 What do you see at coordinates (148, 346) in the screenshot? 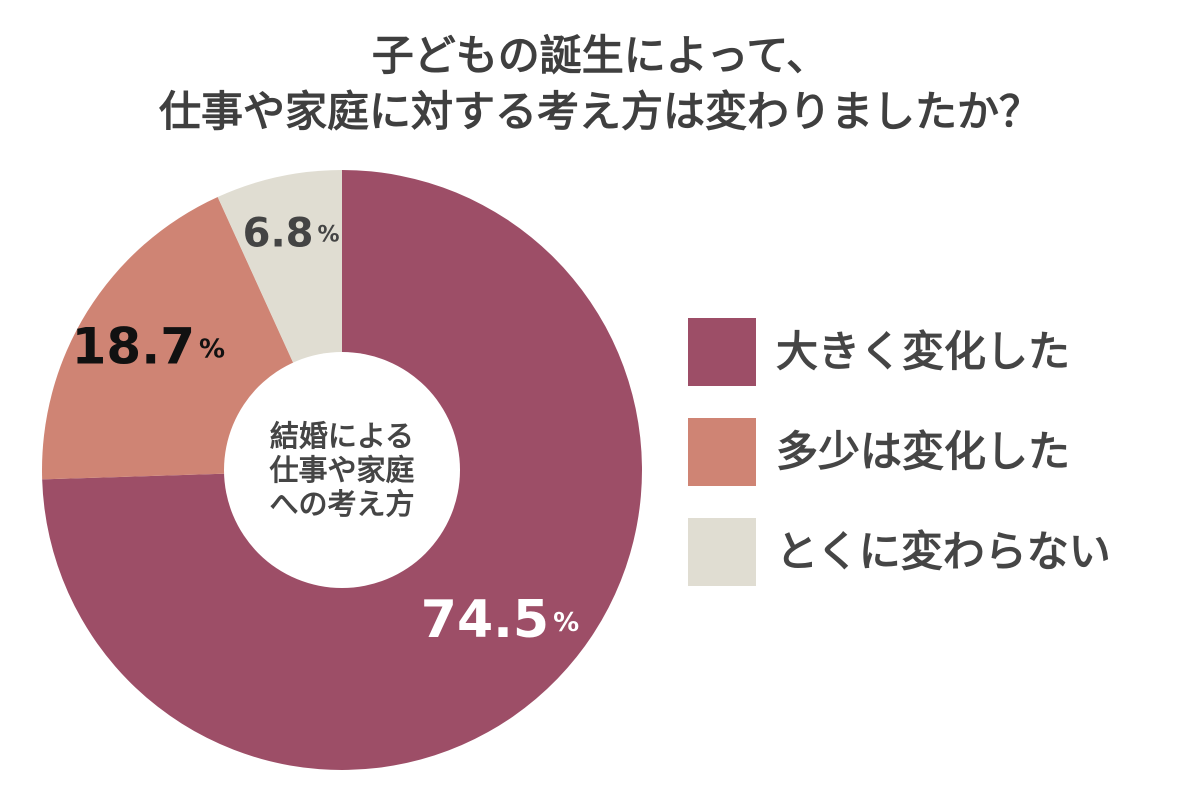
I see `value-label-some-change: 18.7%` at bounding box center [148, 346].